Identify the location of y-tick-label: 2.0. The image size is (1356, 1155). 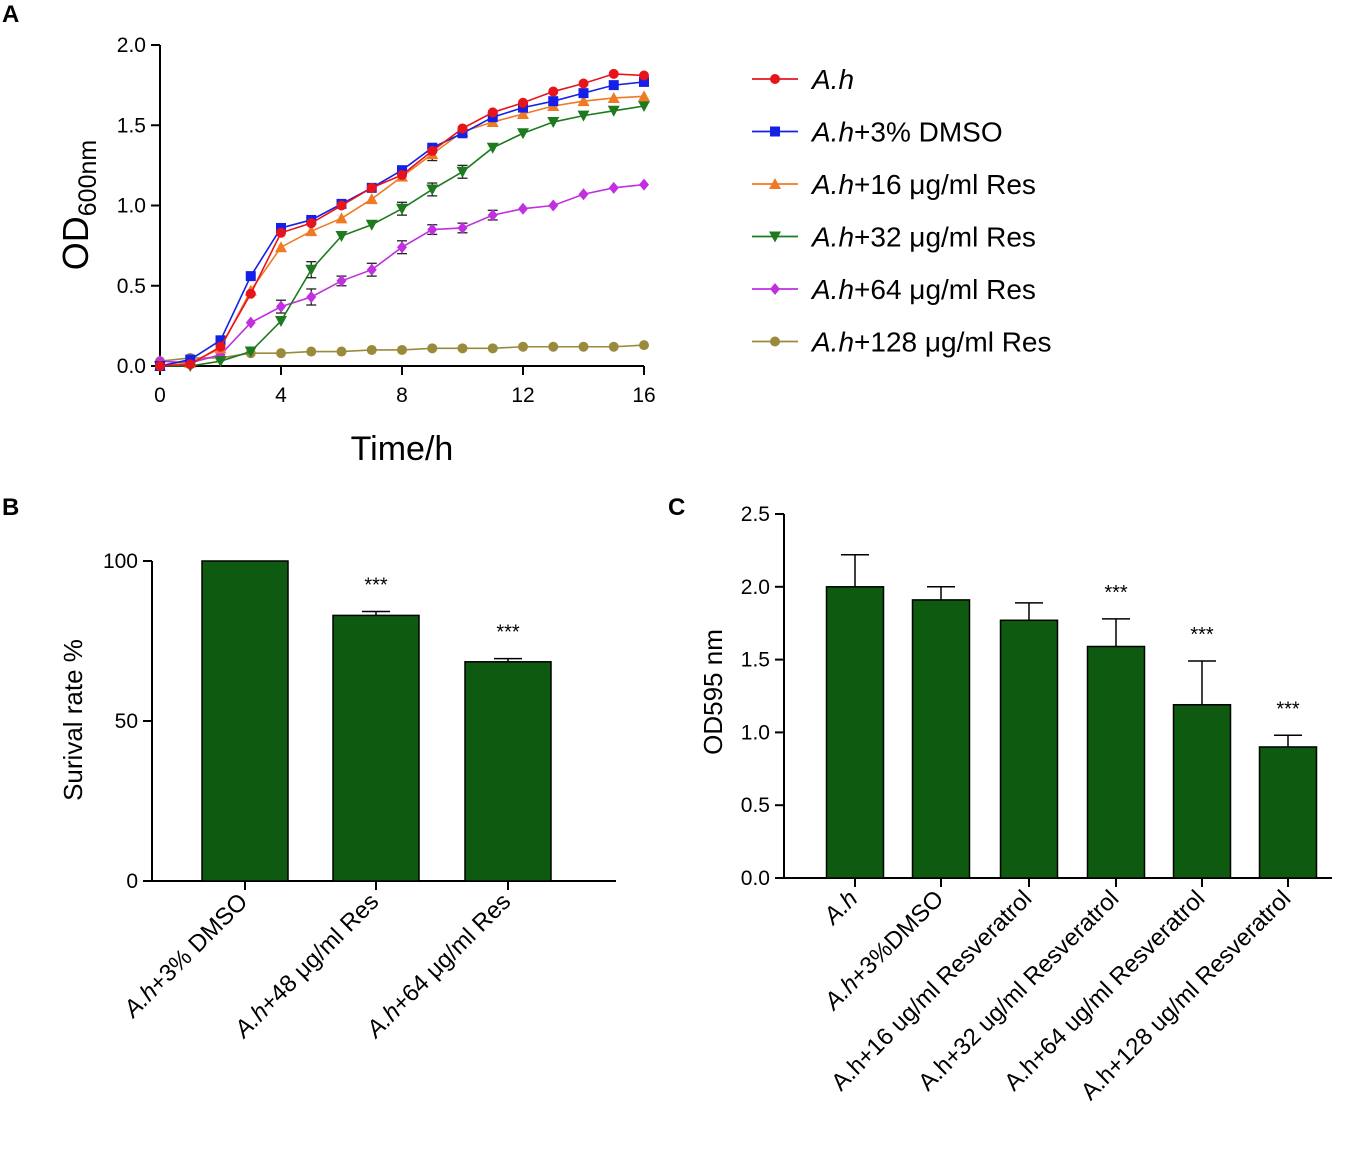
(131, 45).